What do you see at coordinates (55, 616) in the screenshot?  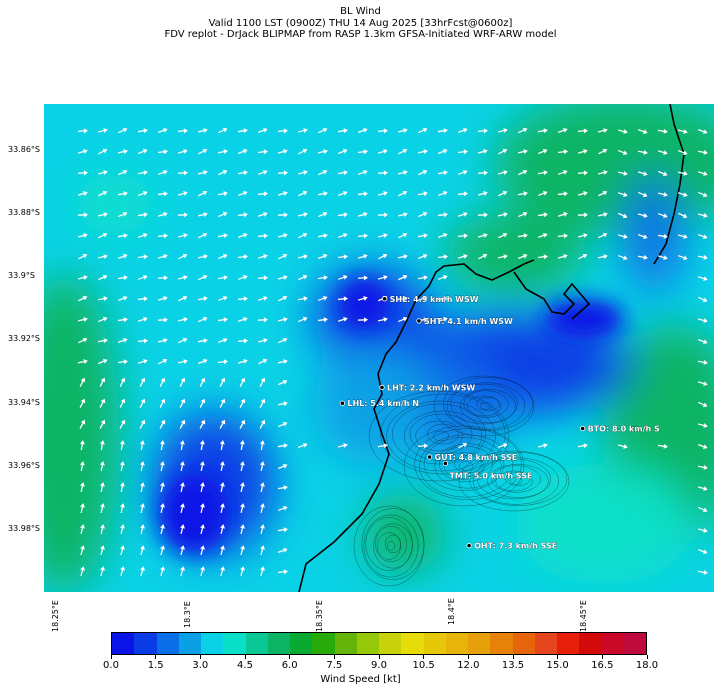 I see `lon-tick-0: 18.25°E` at bounding box center [55, 616].